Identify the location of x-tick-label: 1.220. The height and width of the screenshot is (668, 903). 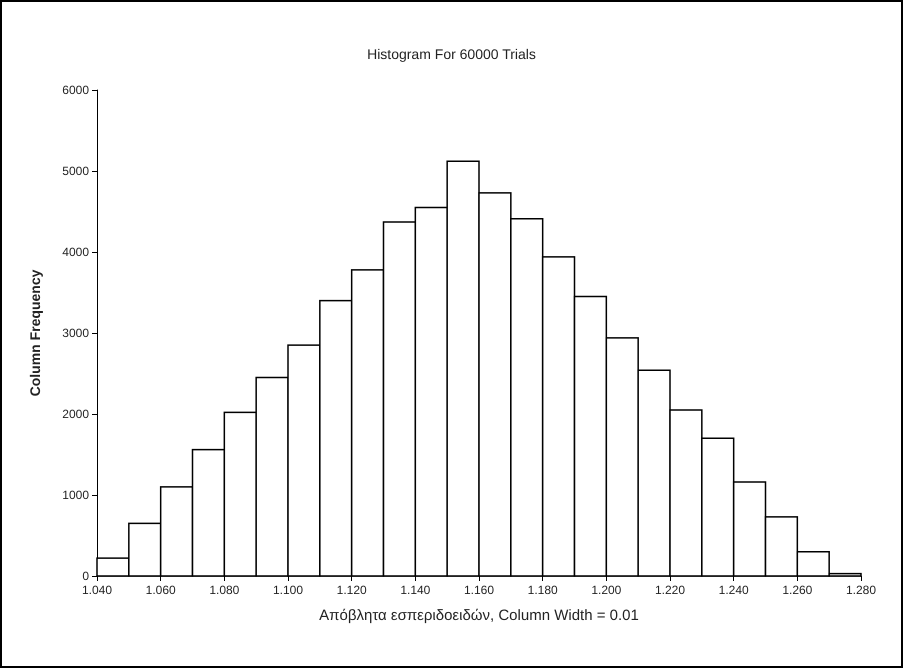
(670, 590).